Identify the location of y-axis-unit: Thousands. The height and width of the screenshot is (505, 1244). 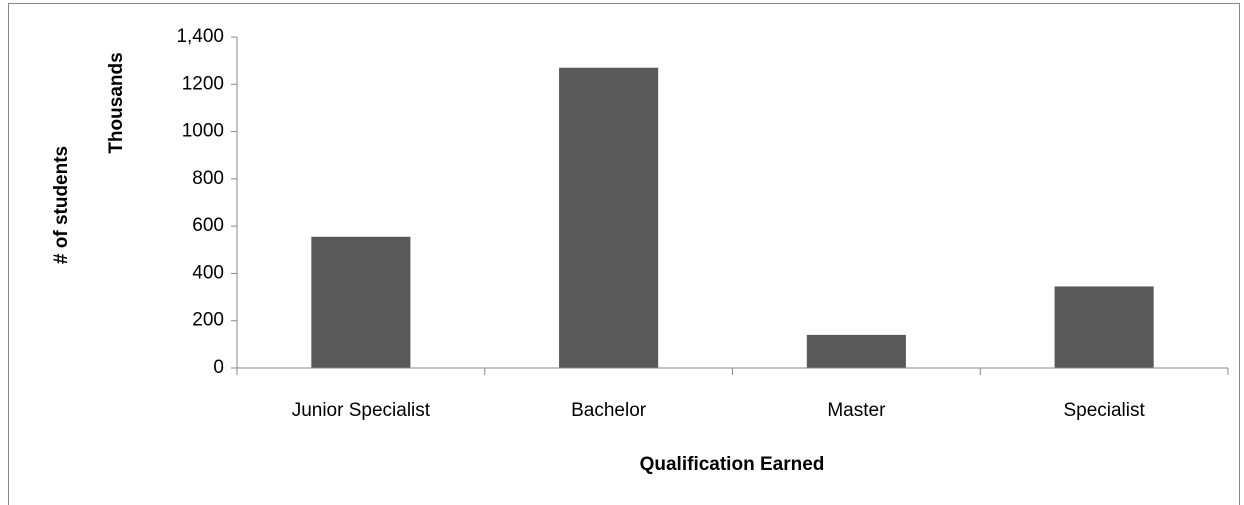
(116, 102).